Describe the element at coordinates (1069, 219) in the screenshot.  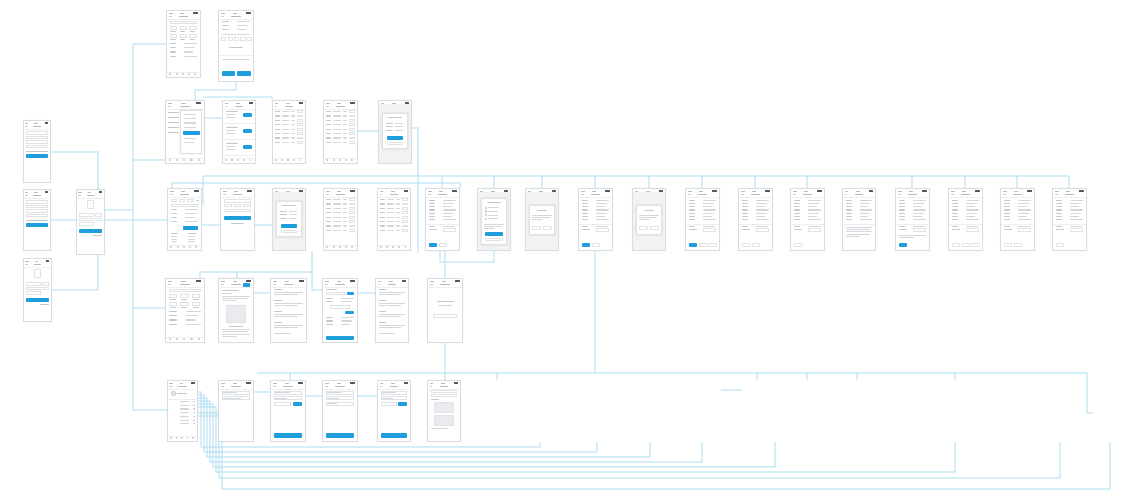
I see `phone-screen-S48` at that location.